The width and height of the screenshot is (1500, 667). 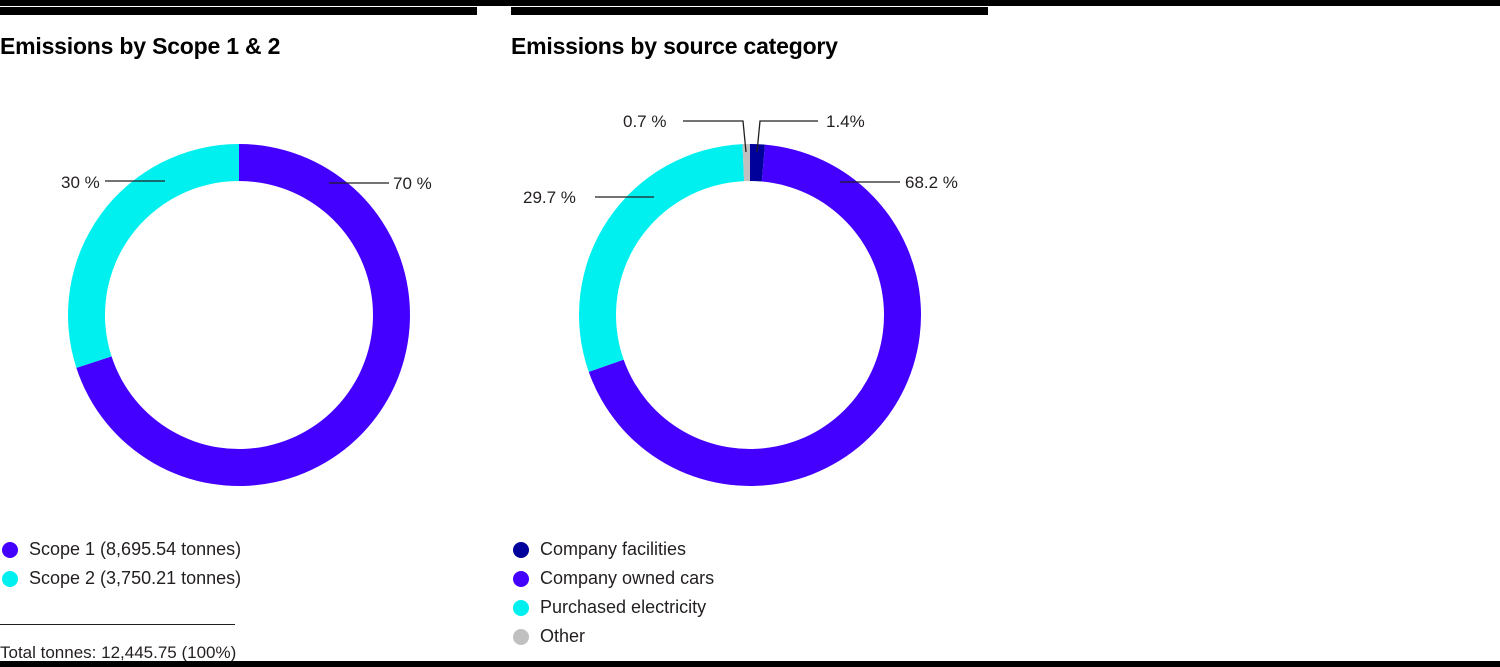 I want to click on scope2-pct-label: 30 %, so click(x=80, y=182).